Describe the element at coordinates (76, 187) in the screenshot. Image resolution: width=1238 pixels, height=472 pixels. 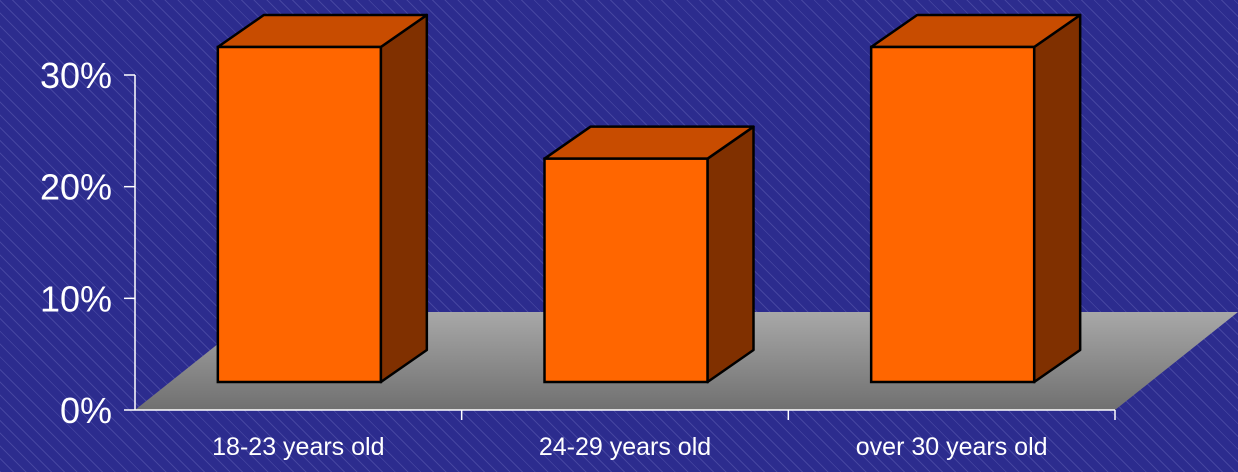
I see `y-tick-label: 20%` at that location.